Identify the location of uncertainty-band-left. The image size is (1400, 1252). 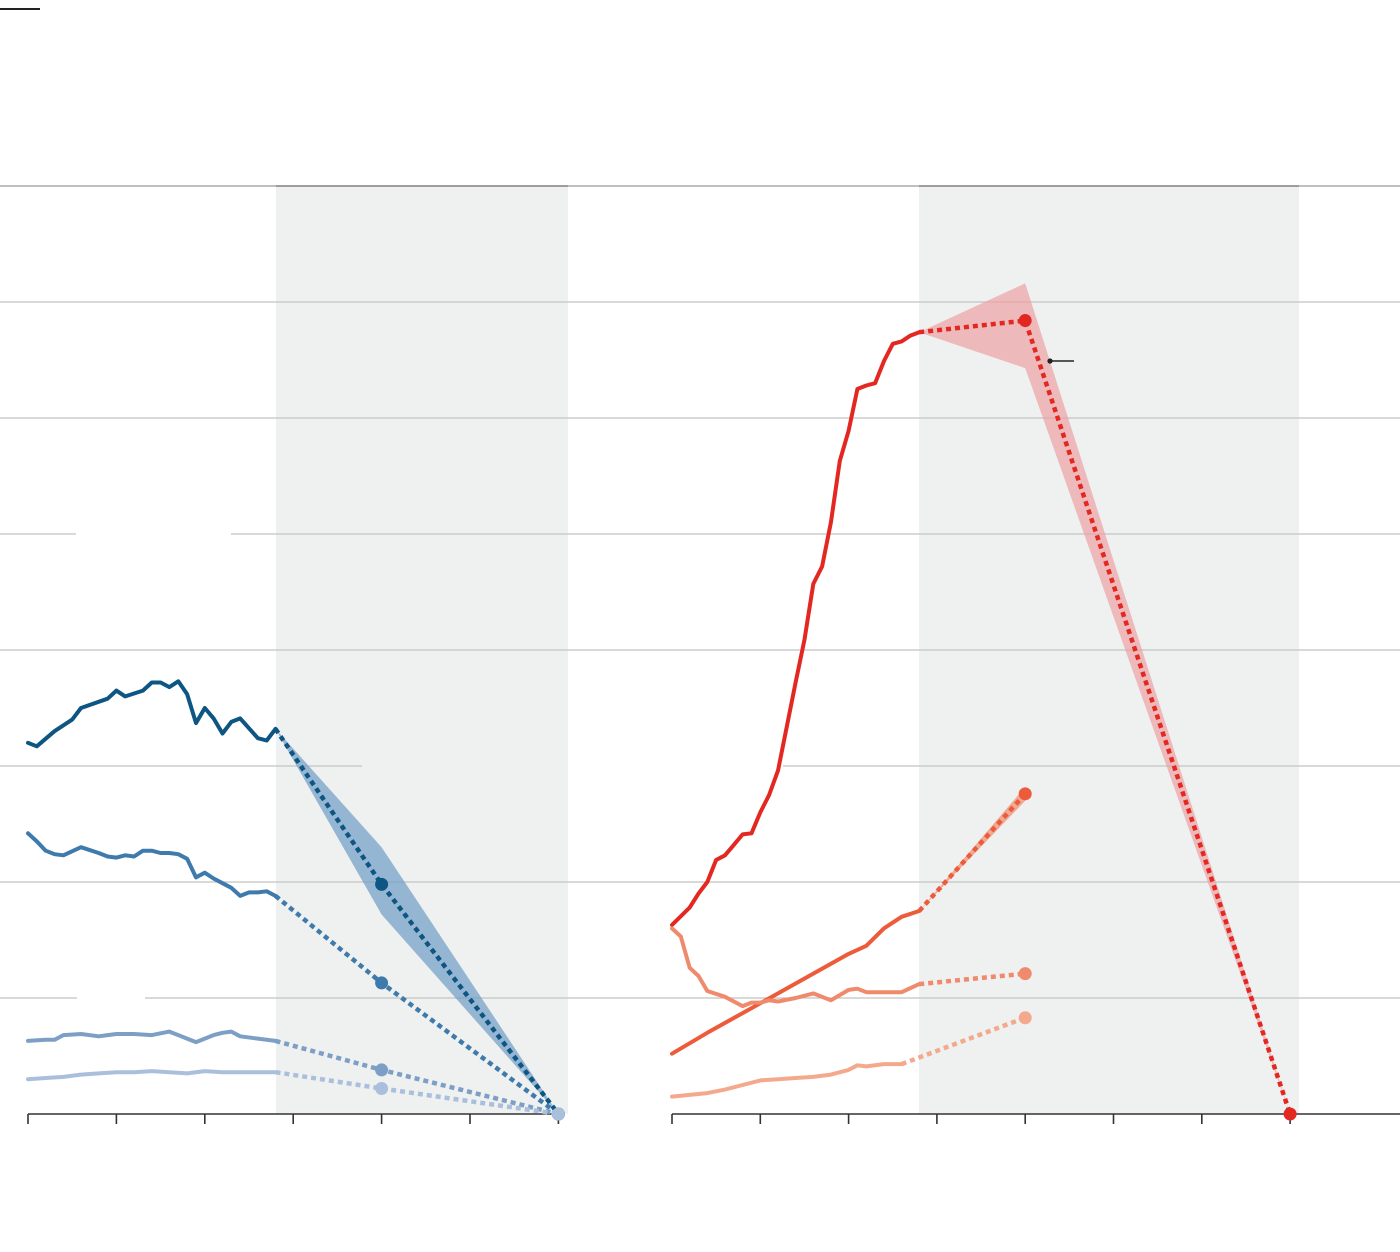
(417, 921).